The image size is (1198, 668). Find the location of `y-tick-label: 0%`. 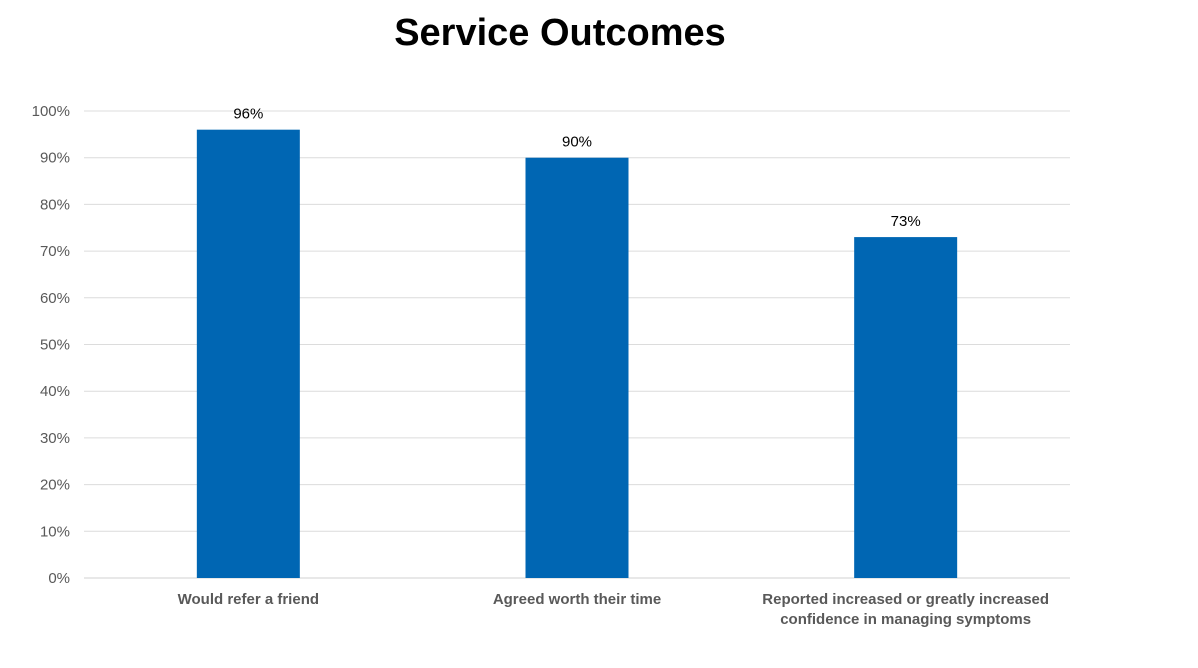

y-tick-label: 0% is located at coordinates (59, 578).